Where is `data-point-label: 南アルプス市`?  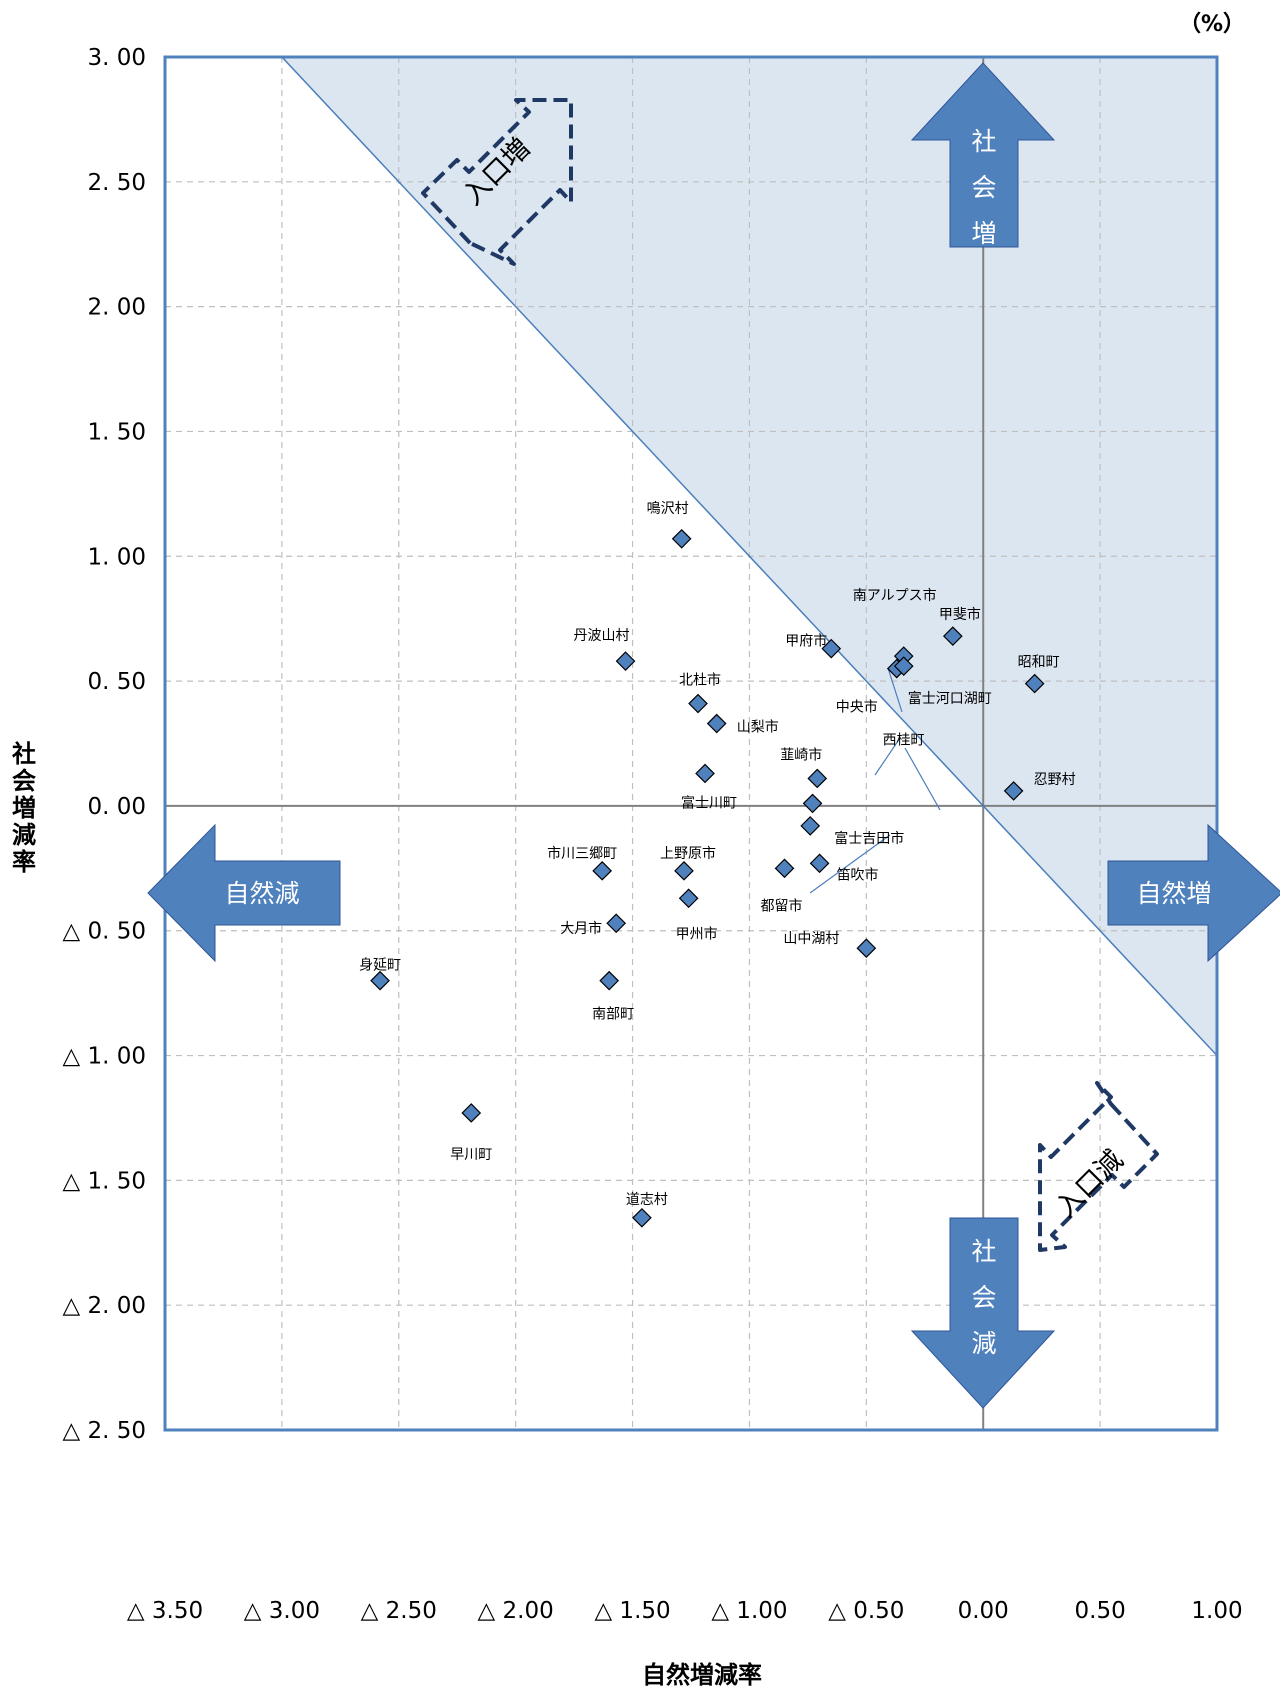
data-point-label: 南アルプス市 is located at coordinates (895, 595).